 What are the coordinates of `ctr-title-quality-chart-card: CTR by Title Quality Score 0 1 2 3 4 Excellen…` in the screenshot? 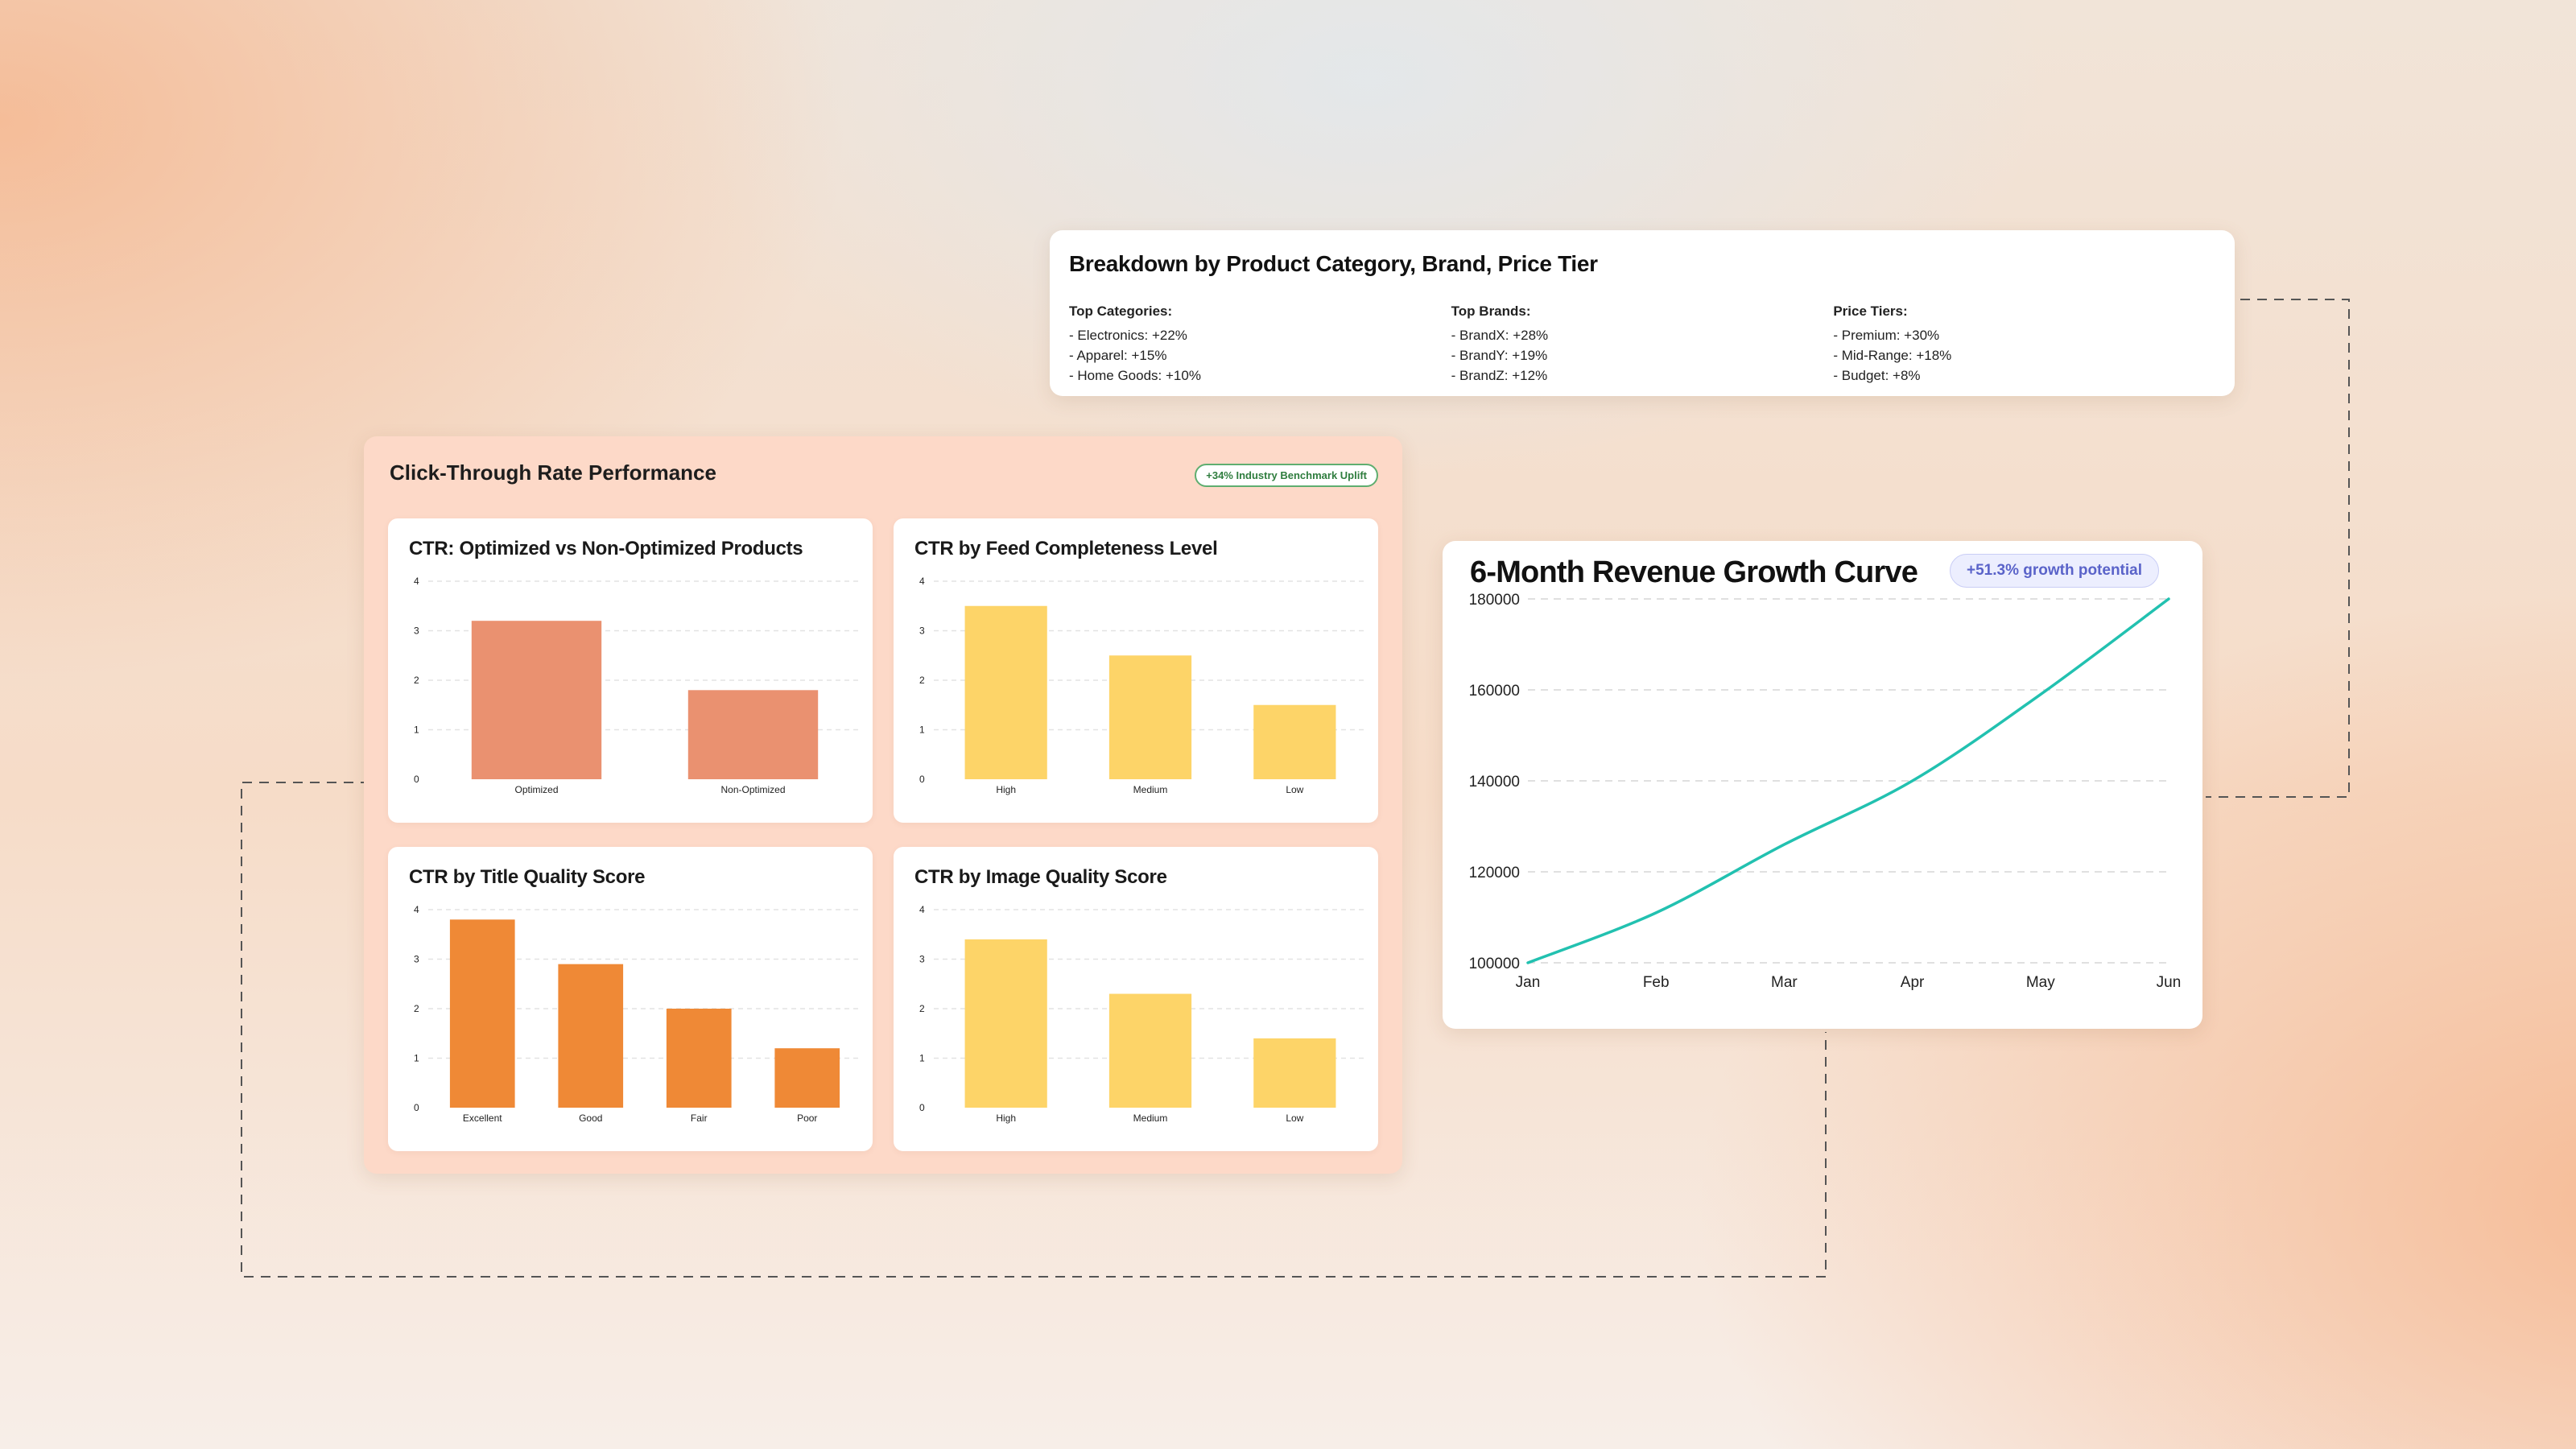 It's located at (630, 999).